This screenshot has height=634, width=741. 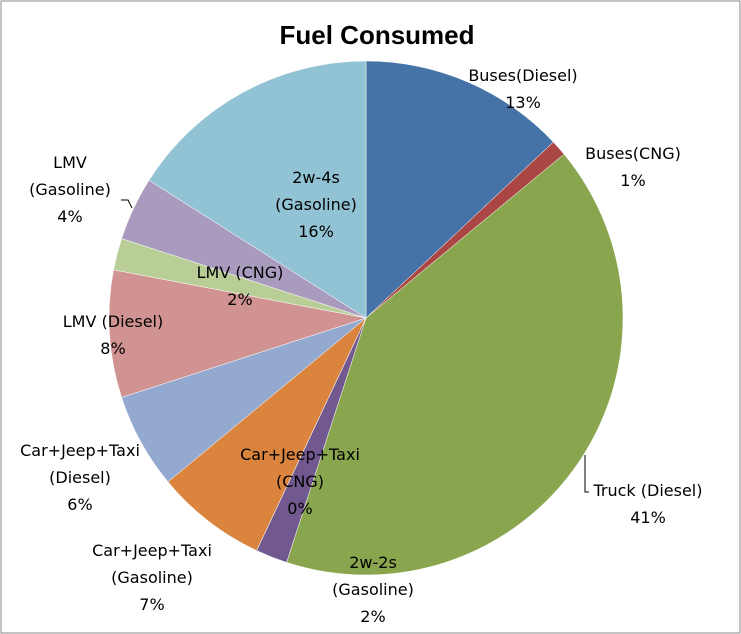 What do you see at coordinates (648, 490) in the screenshot?
I see `slice-name: Truck (Diesel)` at bounding box center [648, 490].